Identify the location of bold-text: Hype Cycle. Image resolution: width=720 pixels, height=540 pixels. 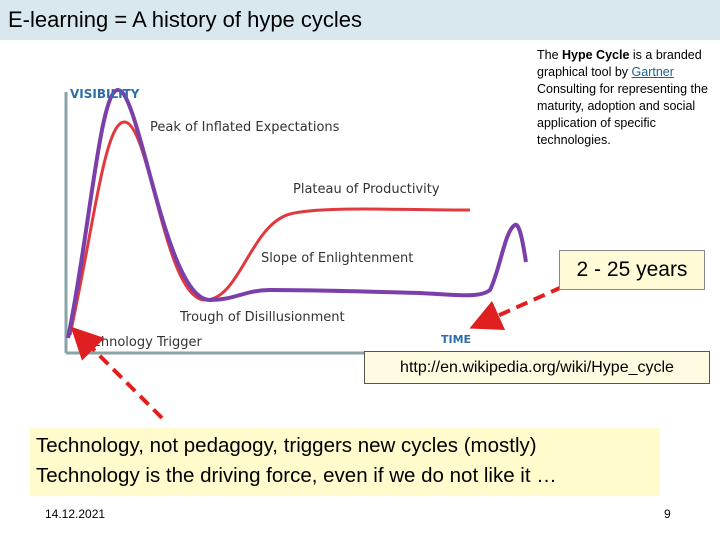
(596, 55).